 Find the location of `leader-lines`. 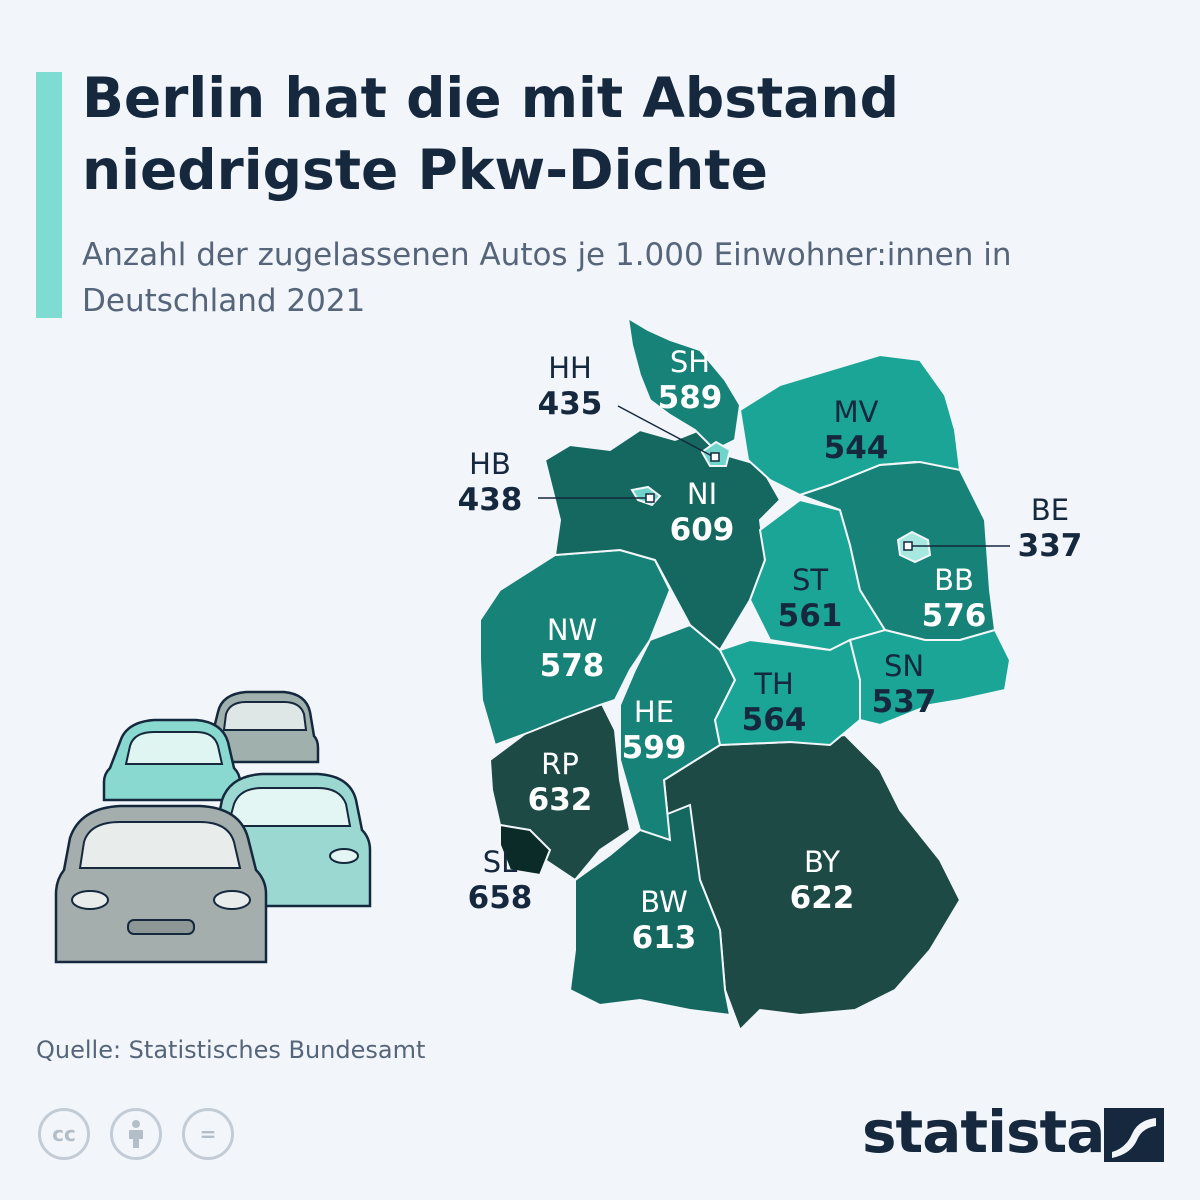

leader-lines is located at coordinates (774, 476).